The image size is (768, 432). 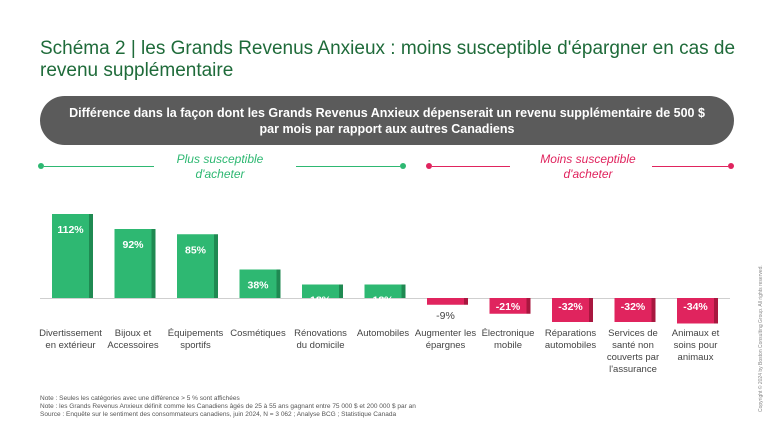 I want to click on category-label-3: Cosmétiques, so click(x=258, y=333).